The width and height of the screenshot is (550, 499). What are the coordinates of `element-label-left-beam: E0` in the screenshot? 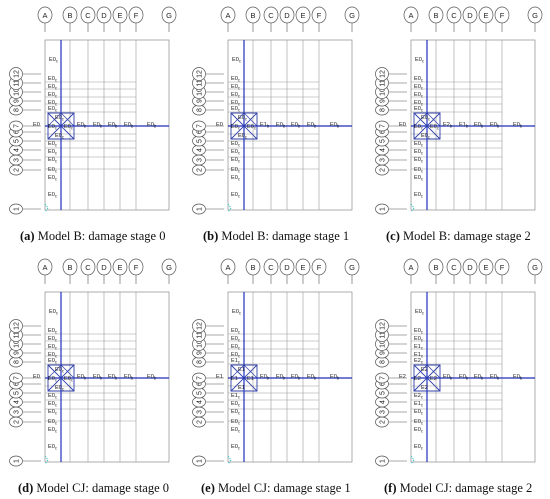 It's located at (219, 125).